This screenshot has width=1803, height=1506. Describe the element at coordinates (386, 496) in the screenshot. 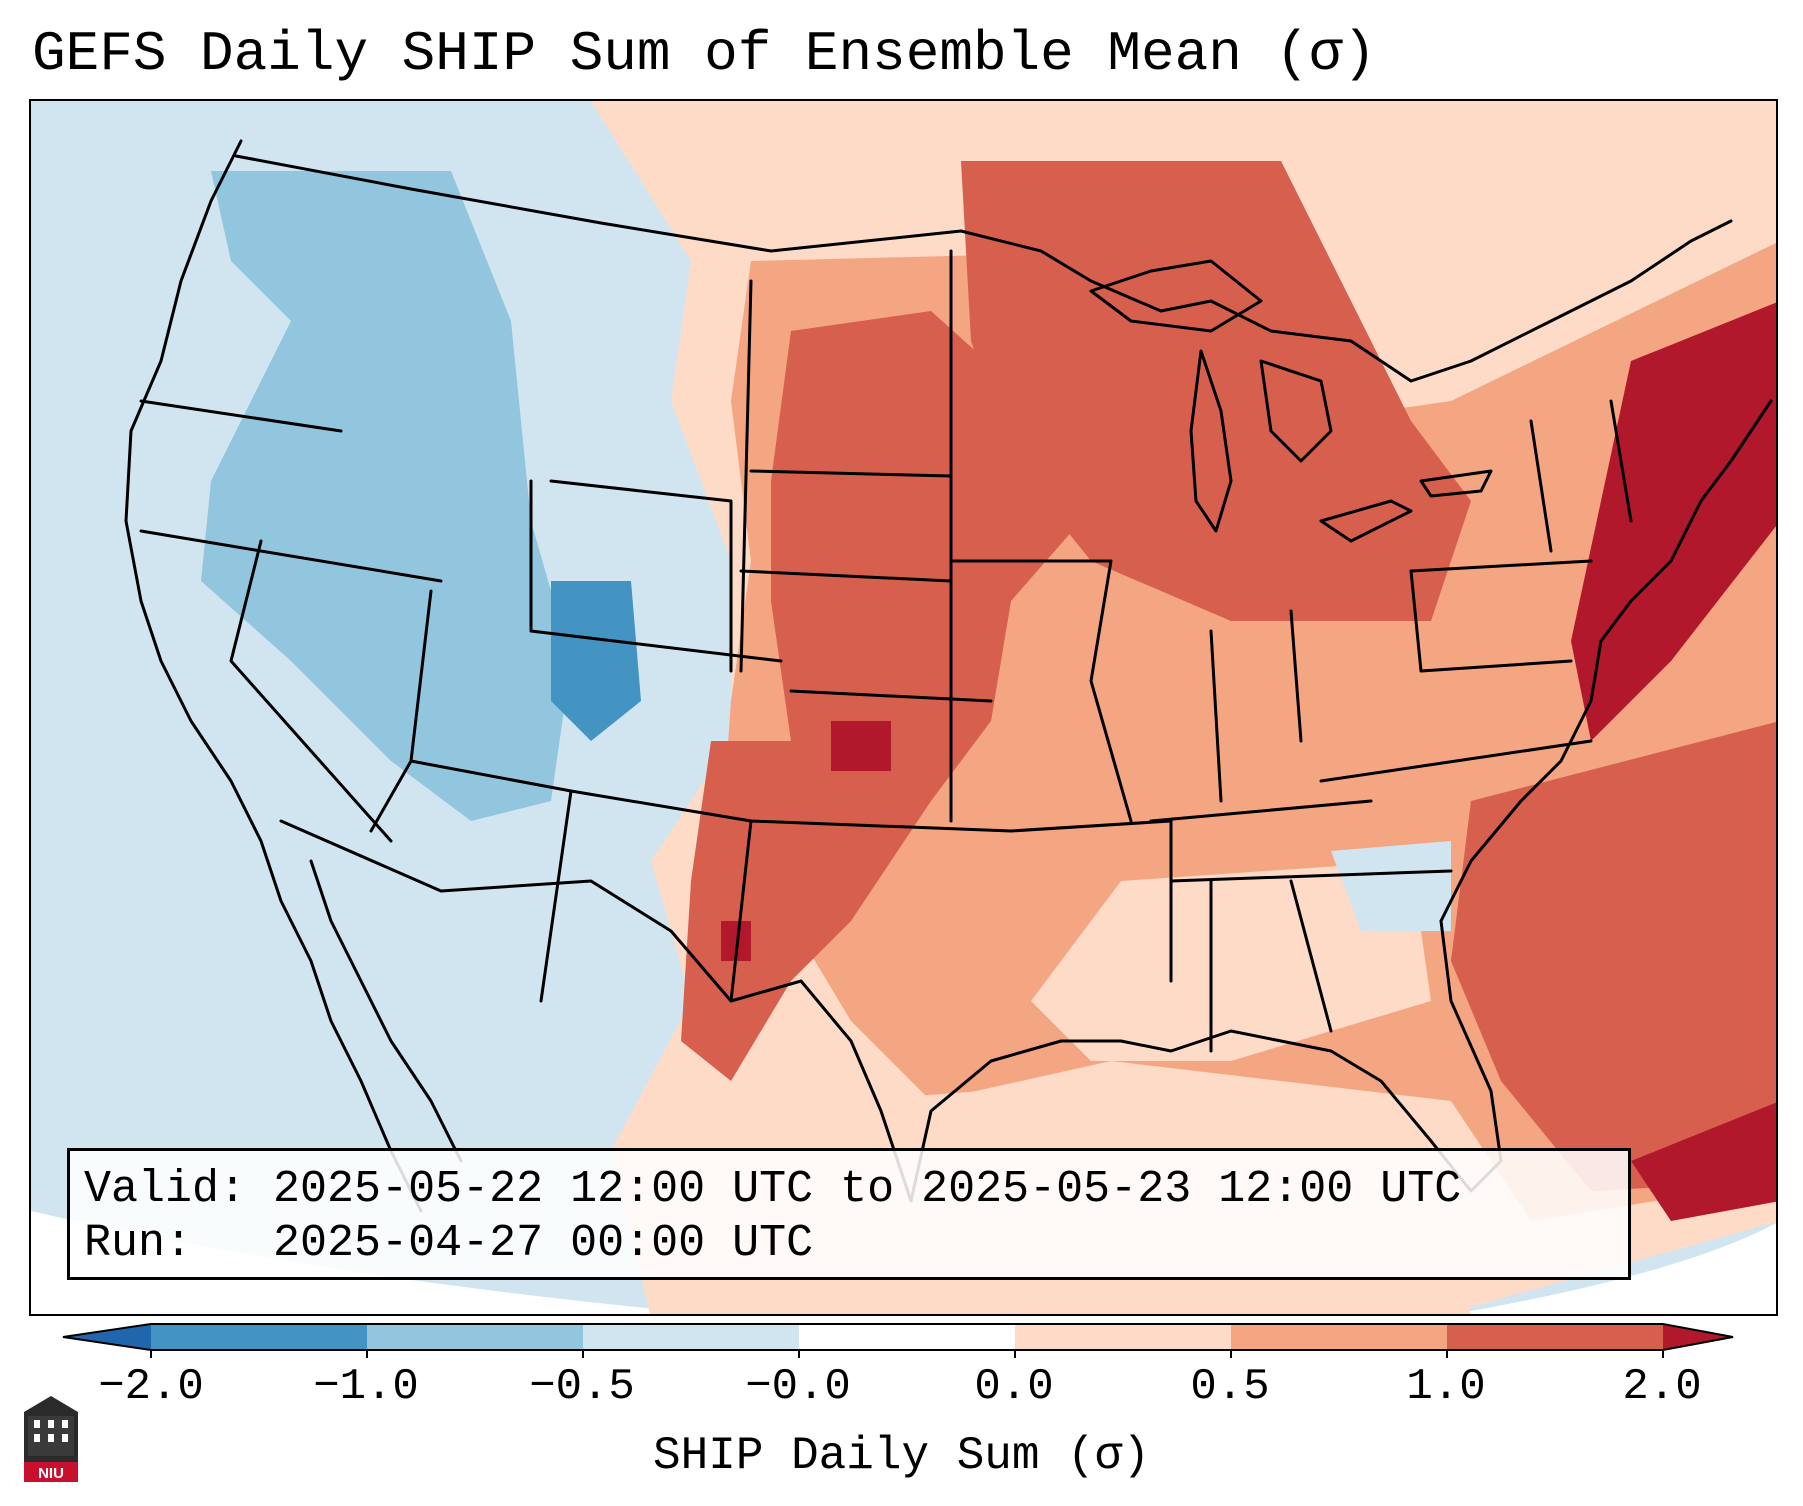

I see `fill-west-negative` at that location.